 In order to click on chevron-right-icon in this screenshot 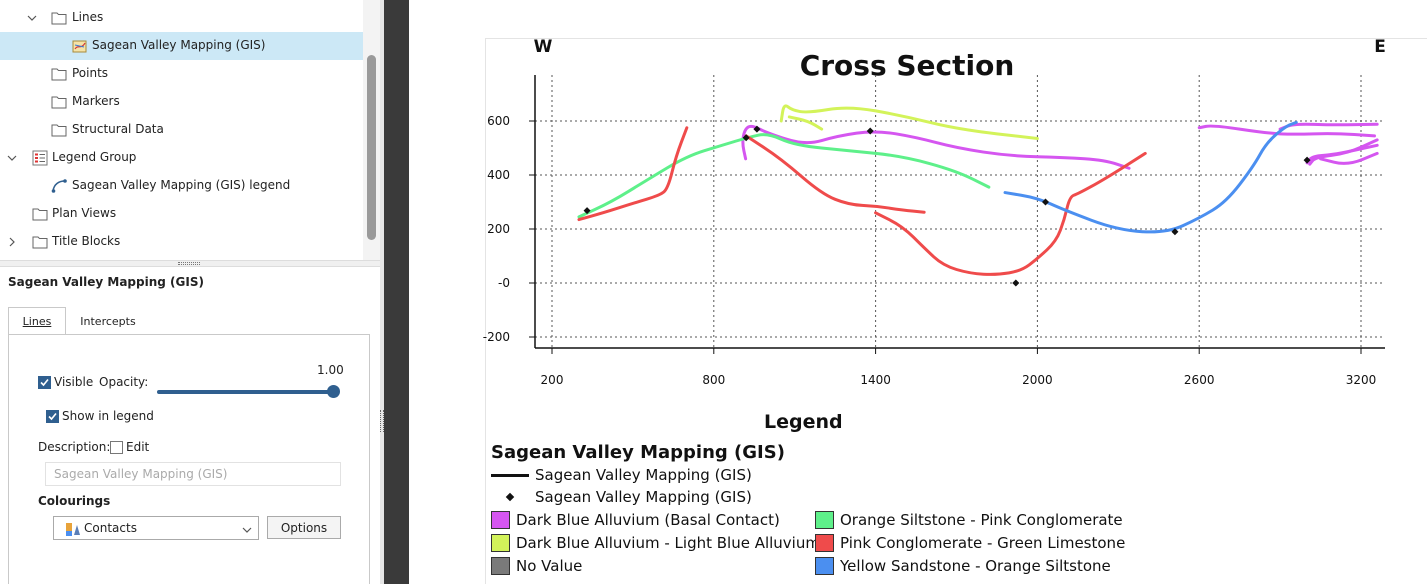, I will do `click(12, 242)`.